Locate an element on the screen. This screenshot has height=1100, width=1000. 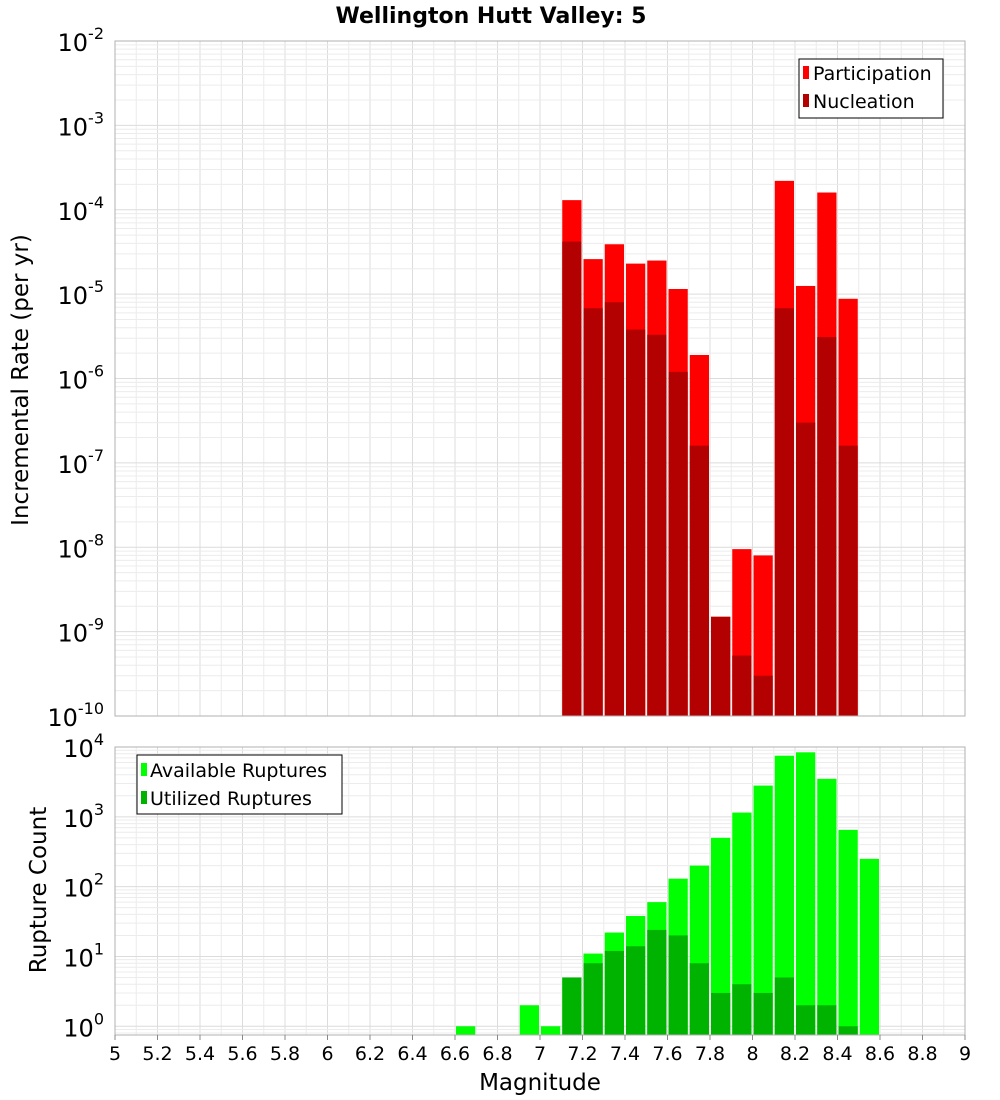
top-y-tick-label: 10⁻⁴ is located at coordinates (81, 209).